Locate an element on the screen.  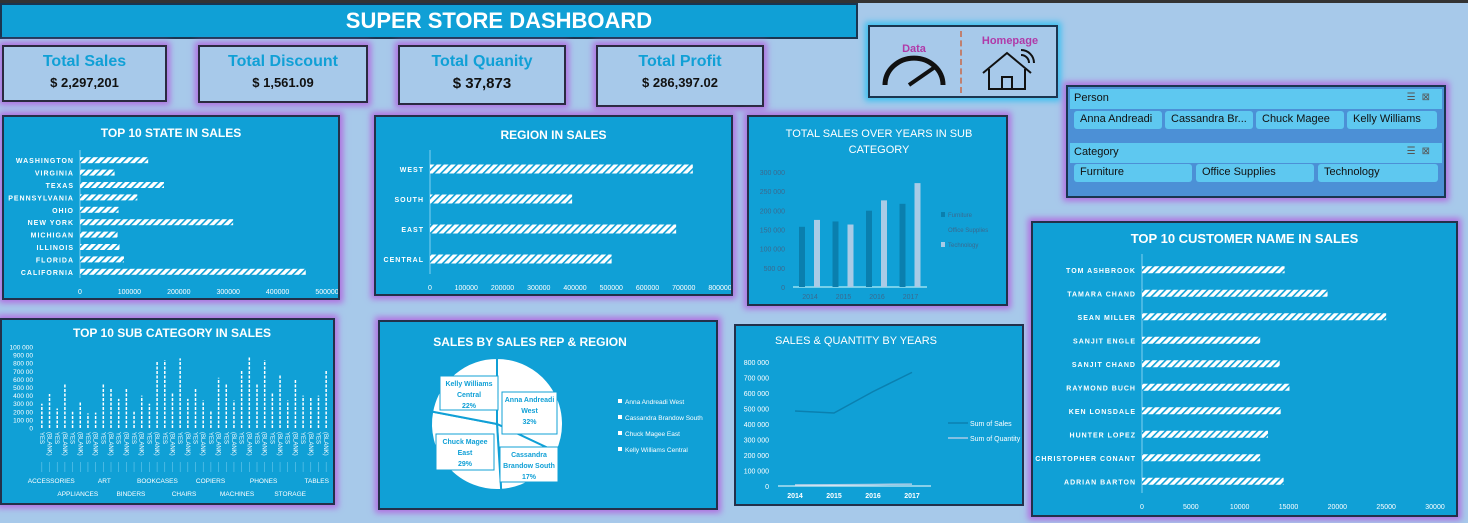
data-button: Data is located at coordinates (914, 62).